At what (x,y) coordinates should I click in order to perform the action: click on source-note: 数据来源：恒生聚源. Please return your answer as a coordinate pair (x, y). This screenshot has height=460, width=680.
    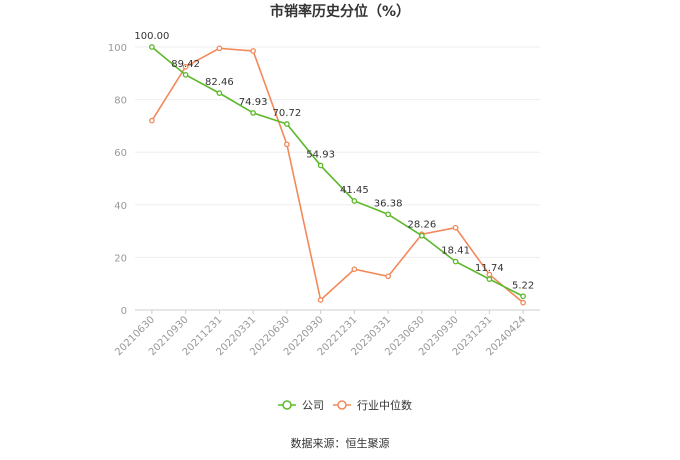
    Looking at the image, I should click on (340, 443).